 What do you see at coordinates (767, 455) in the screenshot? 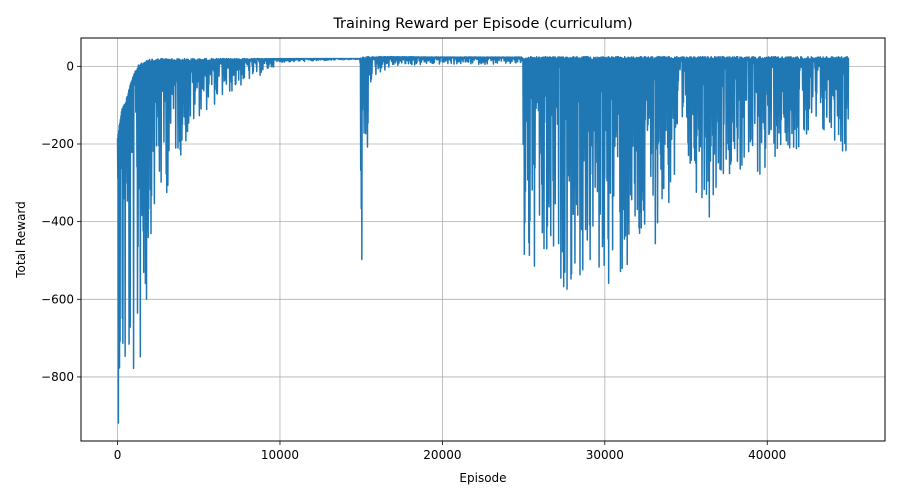
I see `x-tick-label: 40000` at bounding box center [767, 455].